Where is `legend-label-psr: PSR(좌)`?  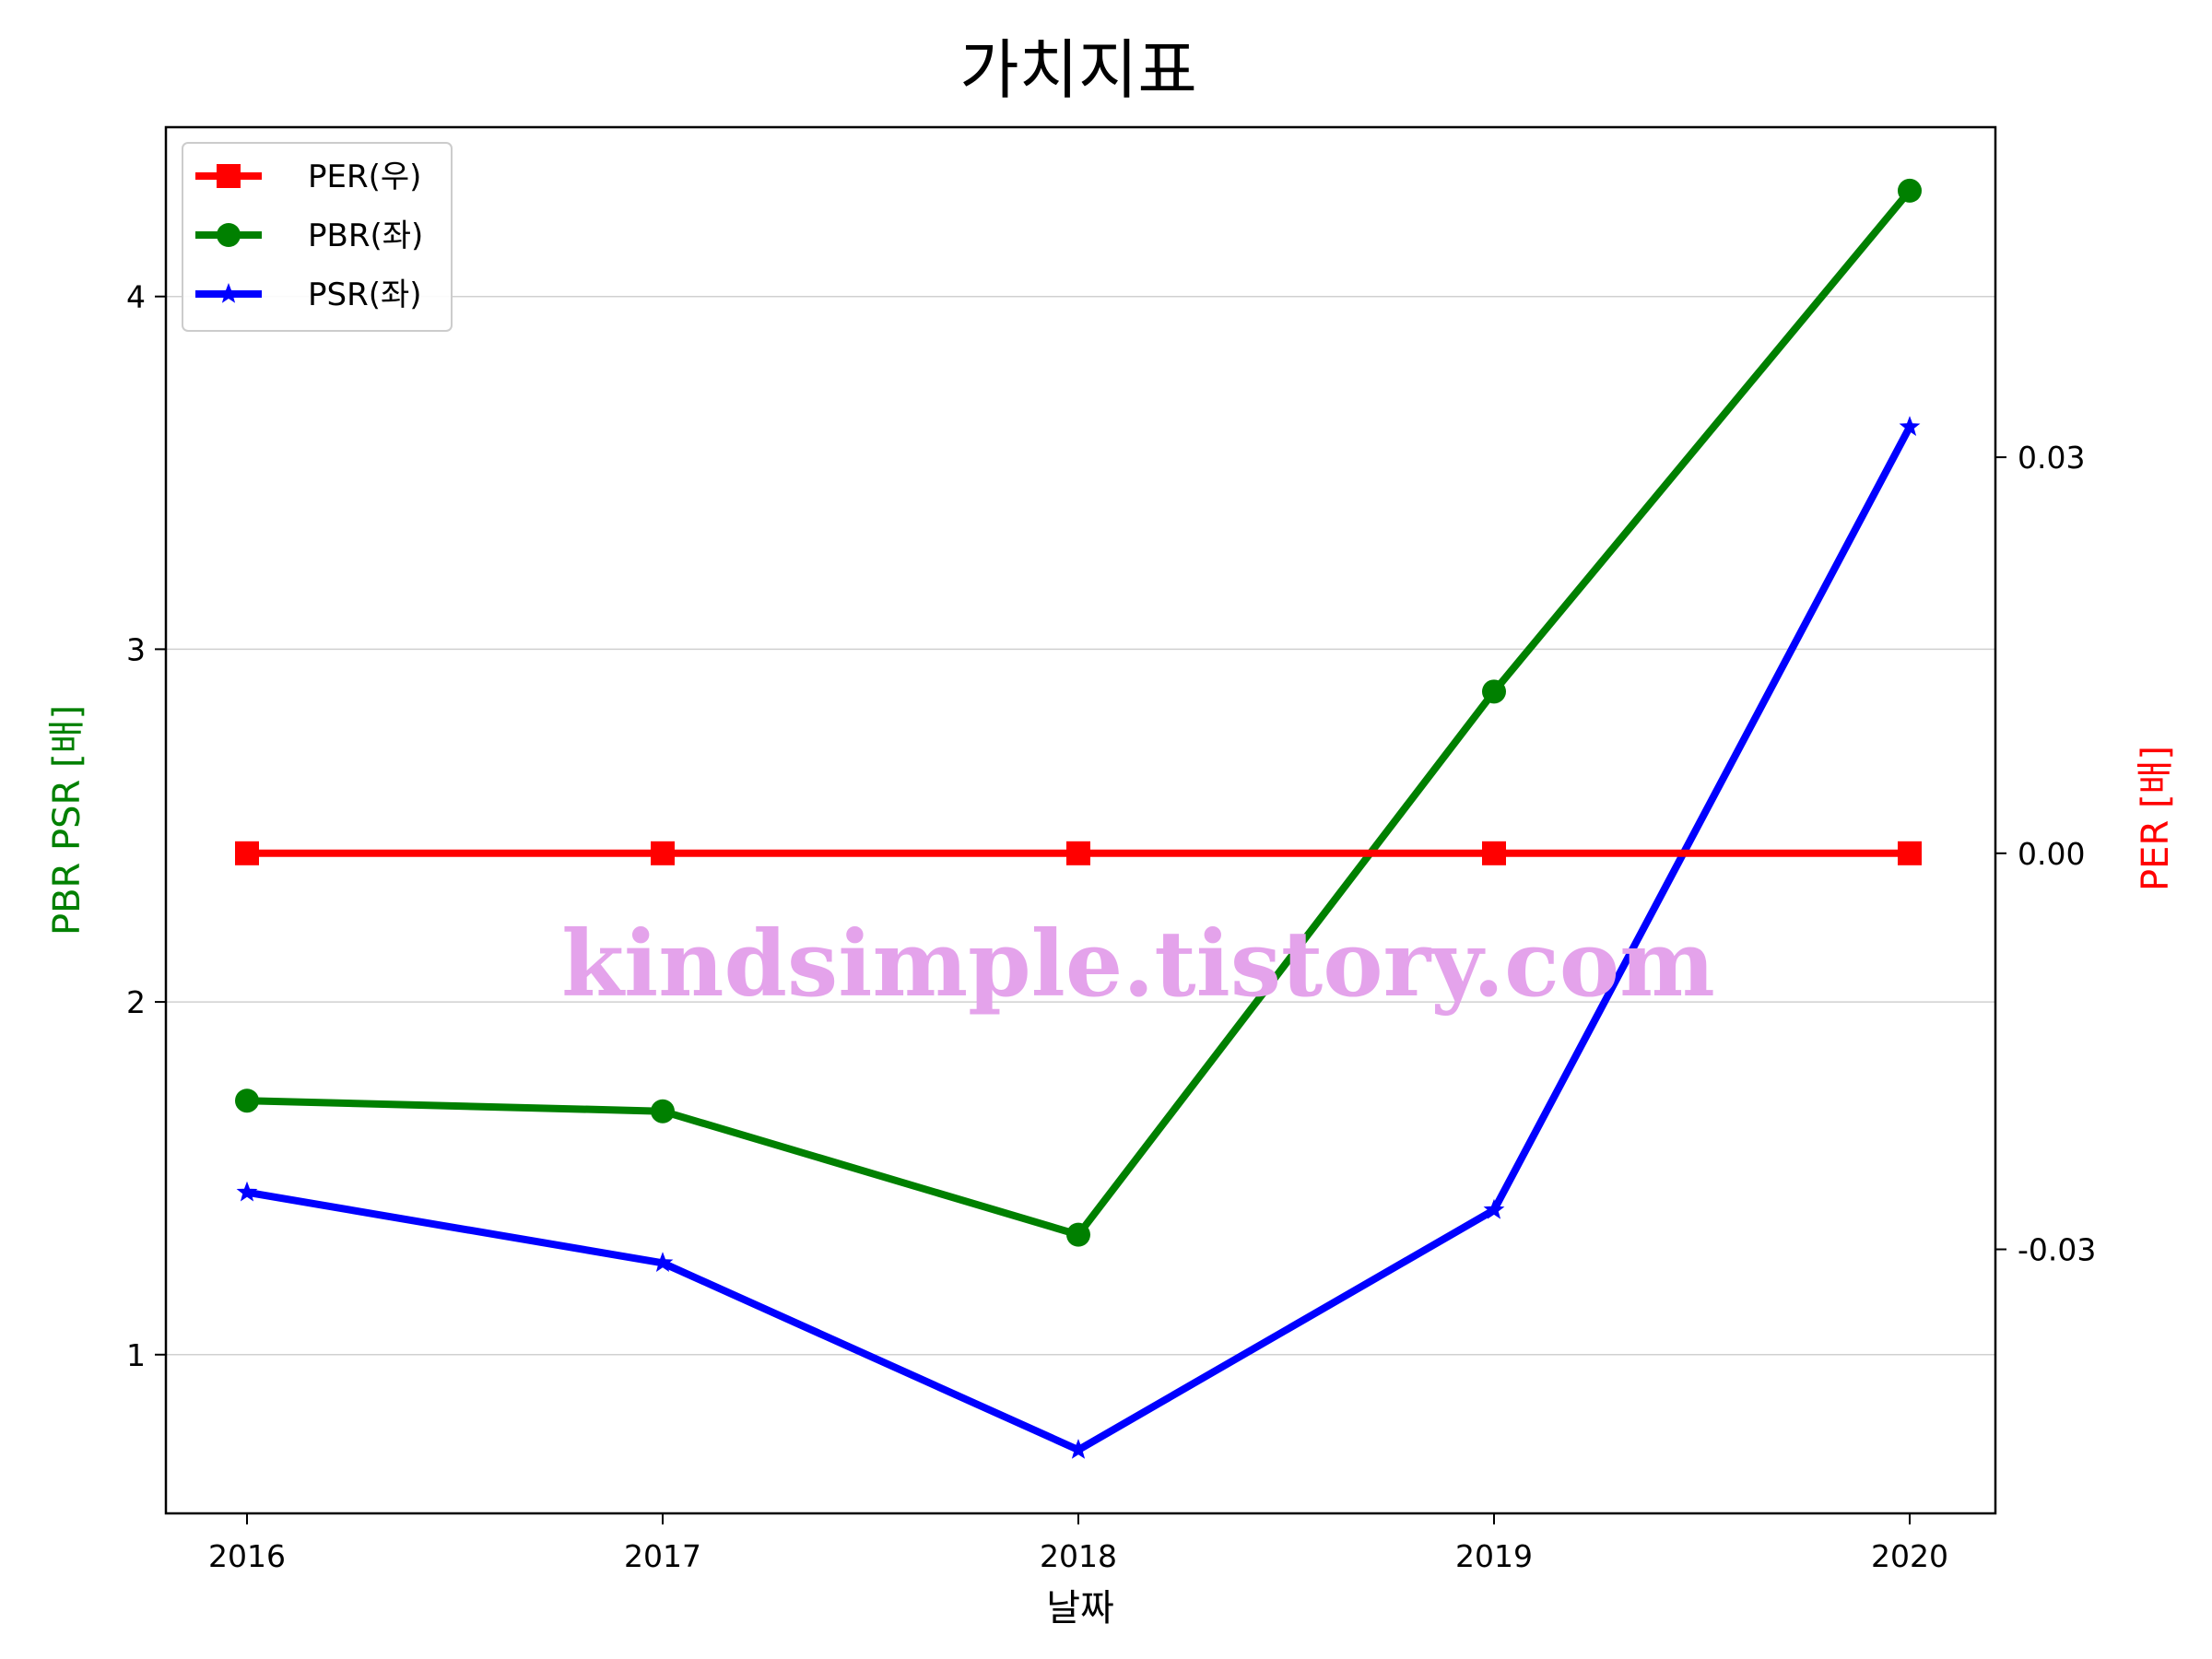 legend-label-psr: PSR(좌) is located at coordinates (365, 294).